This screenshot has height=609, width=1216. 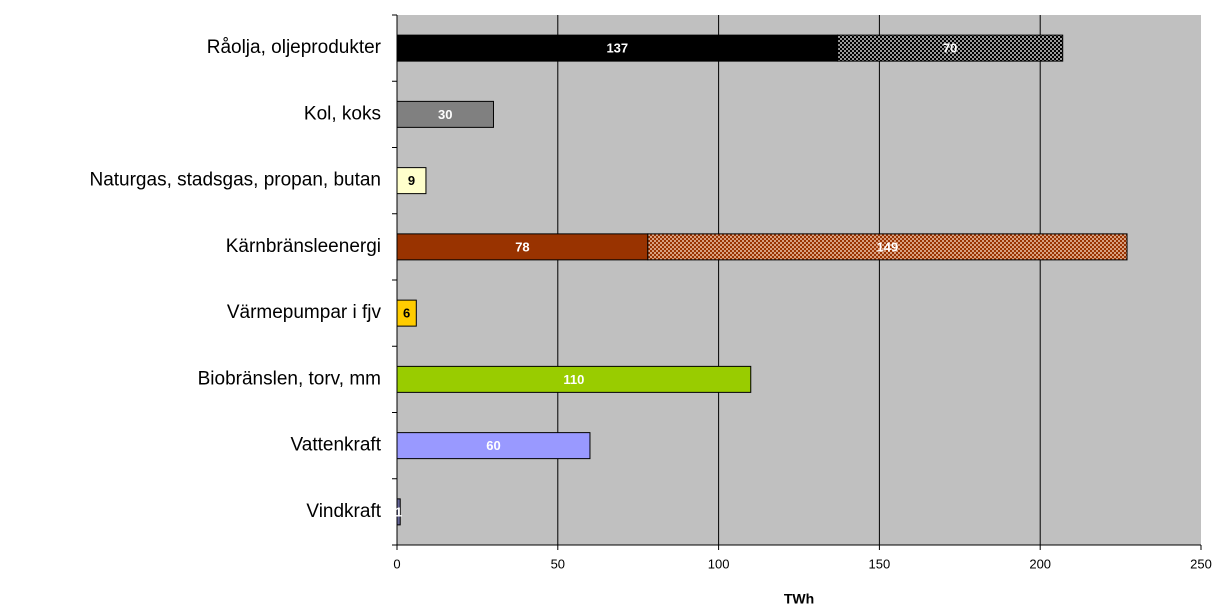 I want to click on y-tick-label: Värmepumpar i fjv, so click(x=304, y=312).